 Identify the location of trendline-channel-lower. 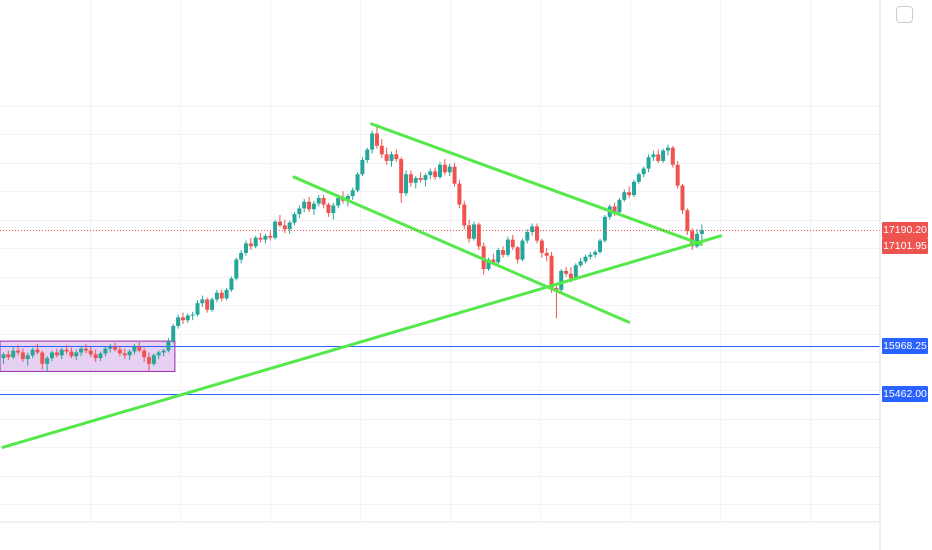
(461, 249).